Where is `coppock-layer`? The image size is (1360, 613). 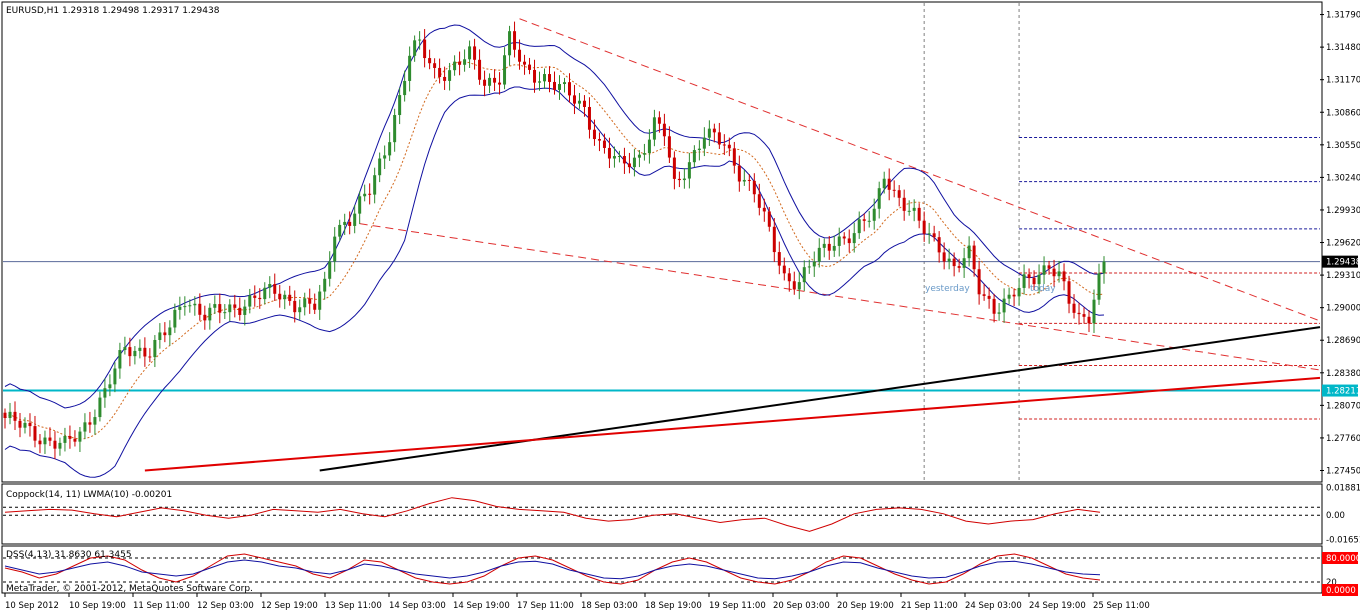 coppock-layer is located at coordinates (661, 514).